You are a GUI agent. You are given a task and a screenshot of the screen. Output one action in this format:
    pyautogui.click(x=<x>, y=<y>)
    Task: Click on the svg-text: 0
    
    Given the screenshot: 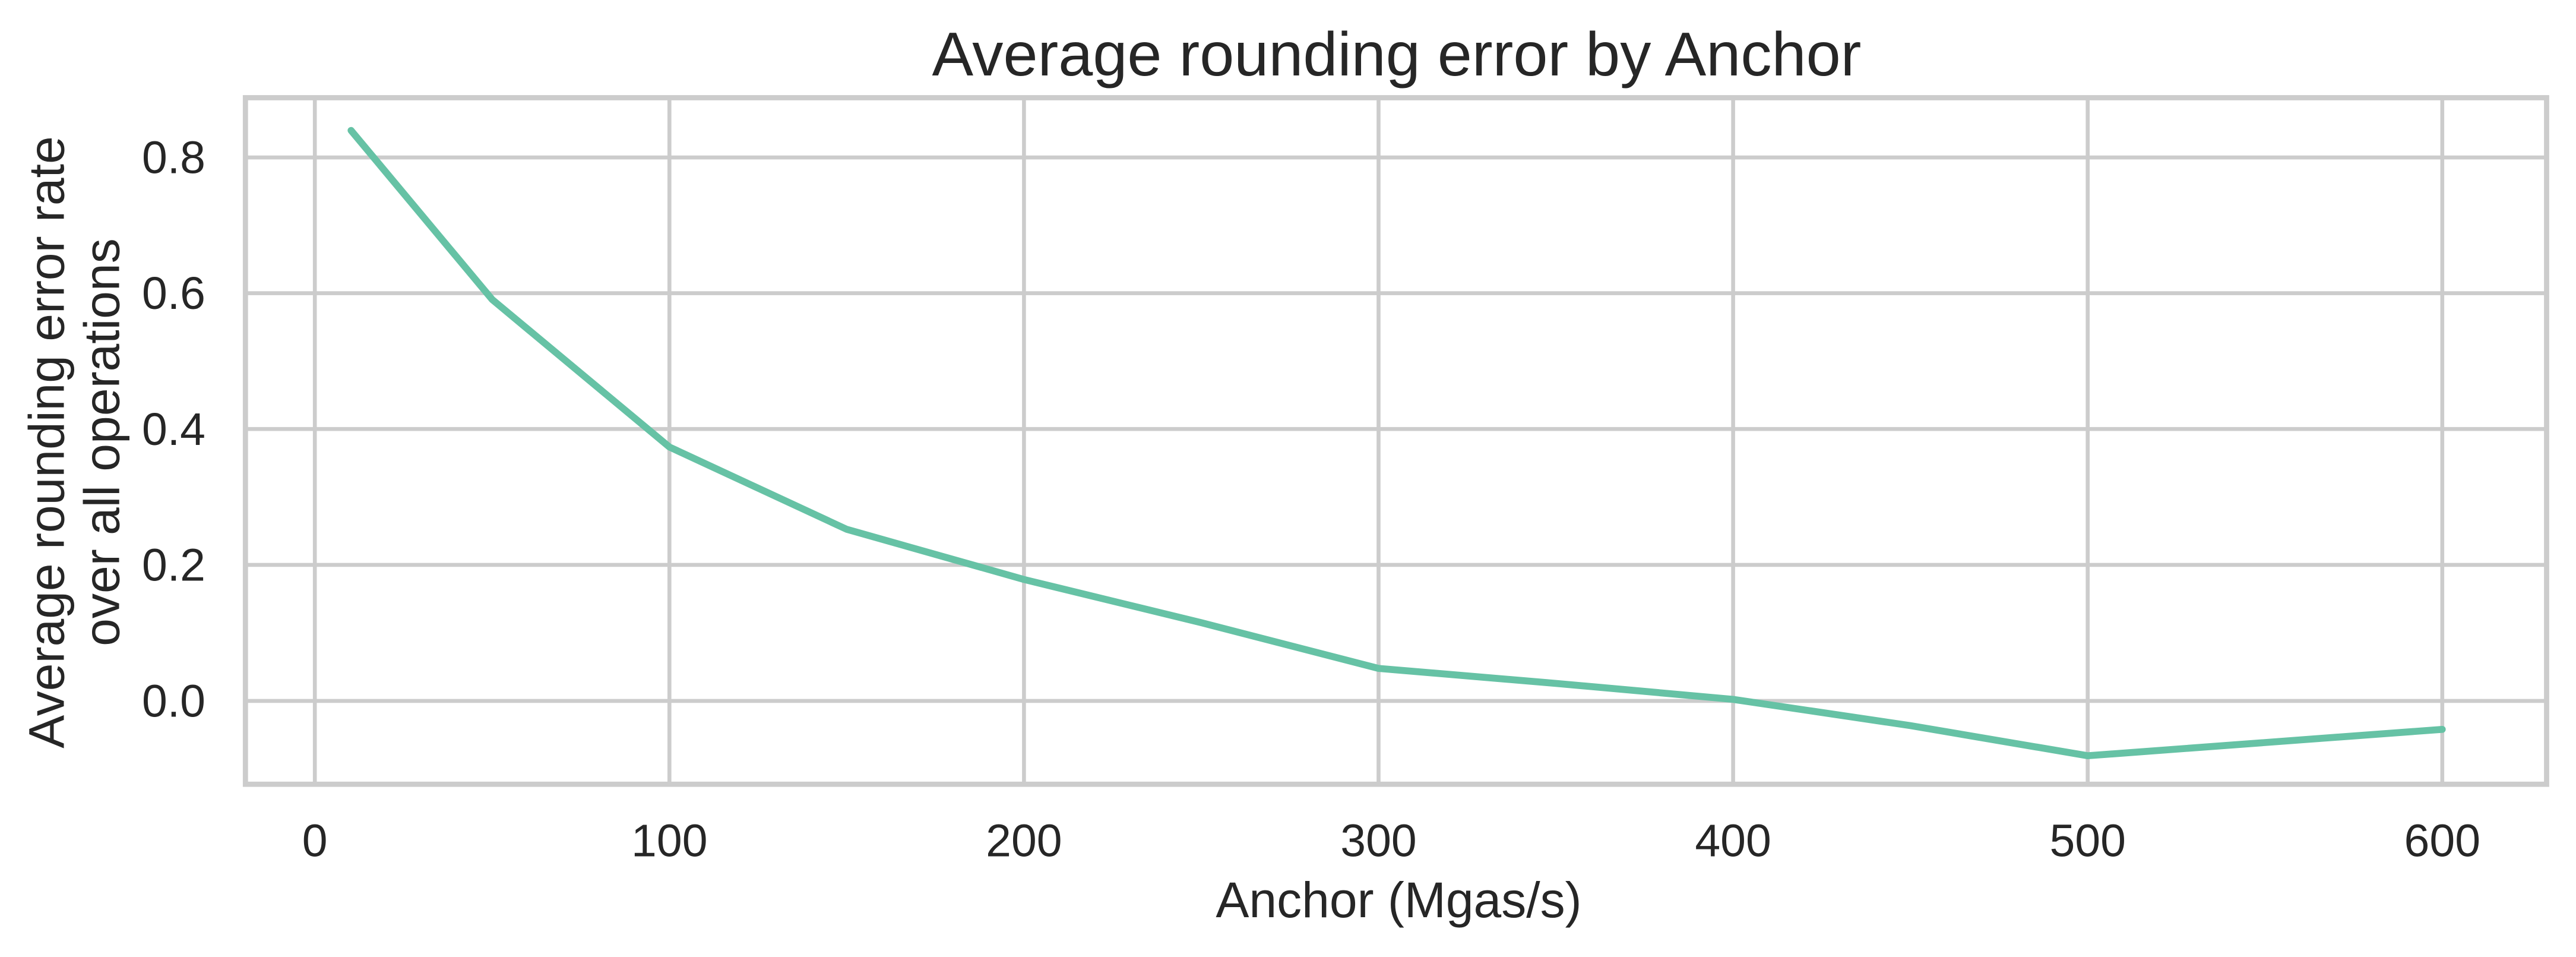 What is the action you would take?
    pyautogui.click(x=315, y=841)
    